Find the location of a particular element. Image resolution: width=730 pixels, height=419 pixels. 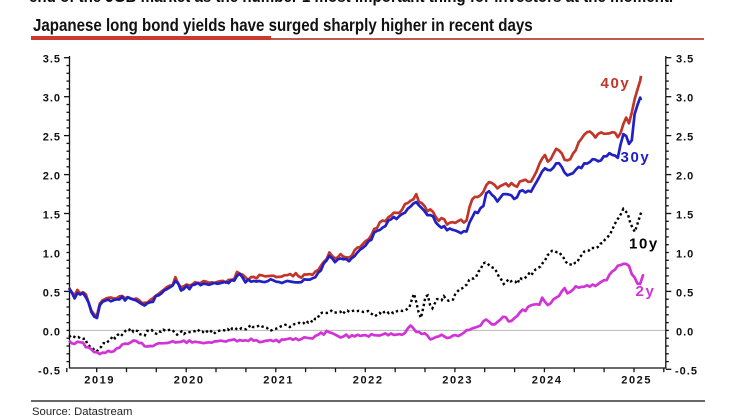

svg-text: 30y is located at coordinates (636, 157).